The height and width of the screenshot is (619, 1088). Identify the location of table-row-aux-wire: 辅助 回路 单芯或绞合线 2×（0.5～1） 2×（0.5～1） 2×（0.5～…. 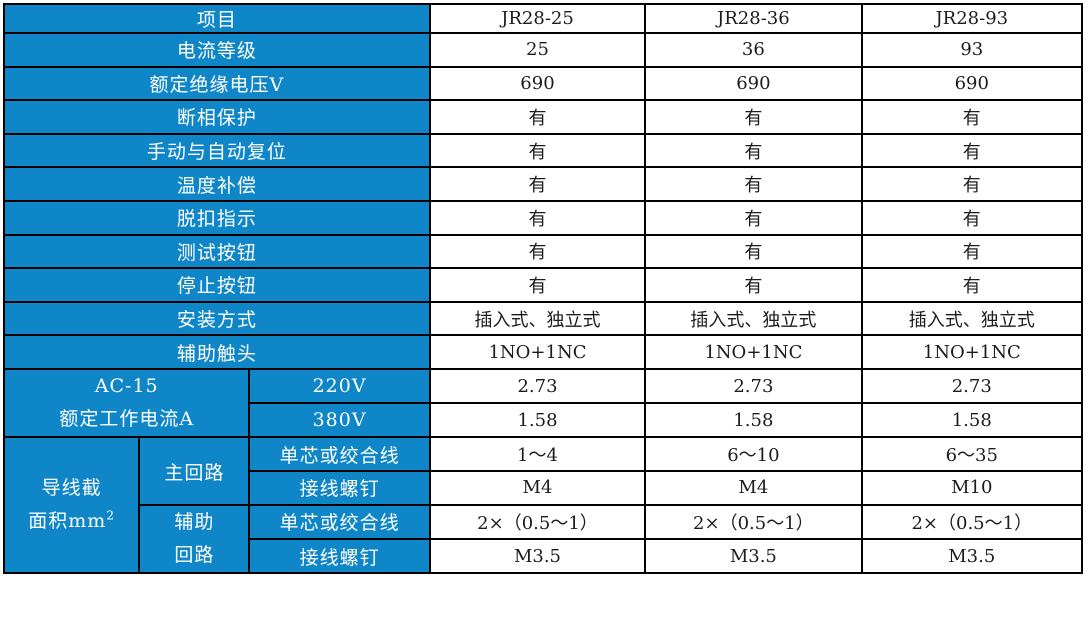
(544, 539).